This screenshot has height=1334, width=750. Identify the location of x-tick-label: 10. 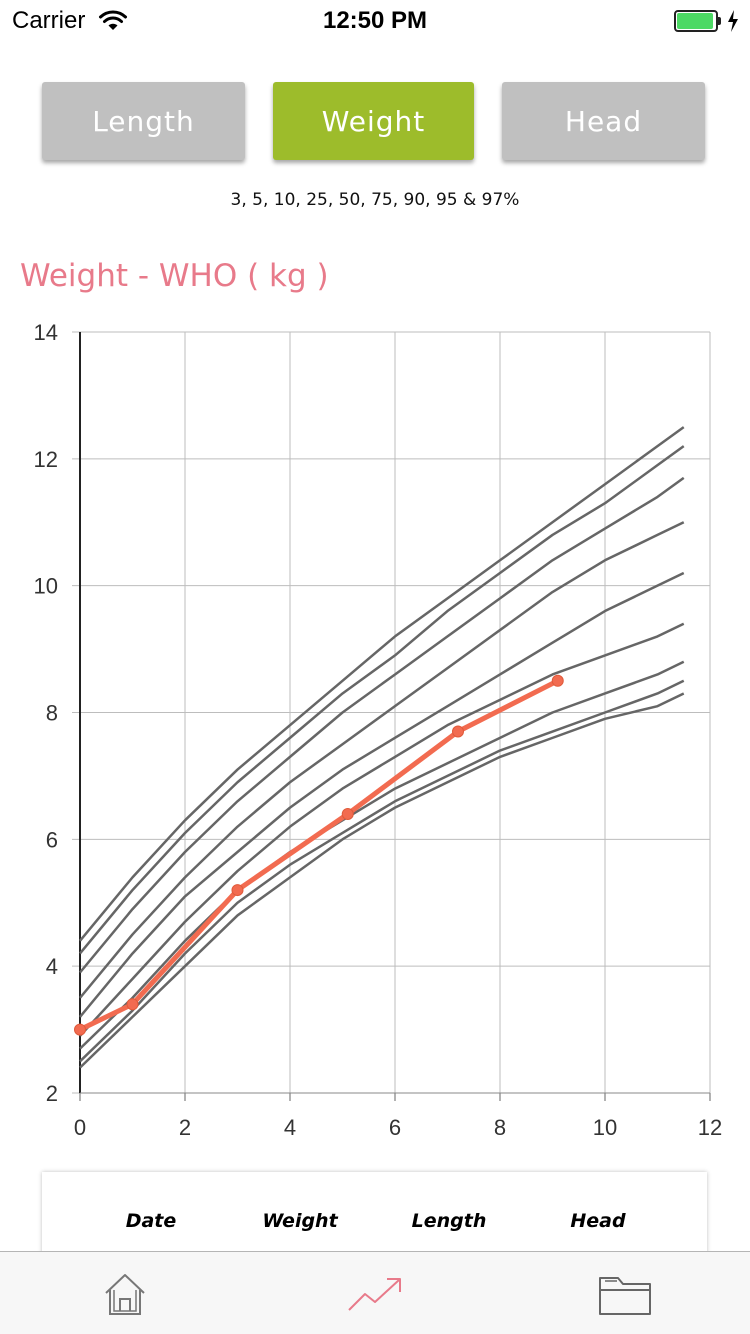
(605, 1127).